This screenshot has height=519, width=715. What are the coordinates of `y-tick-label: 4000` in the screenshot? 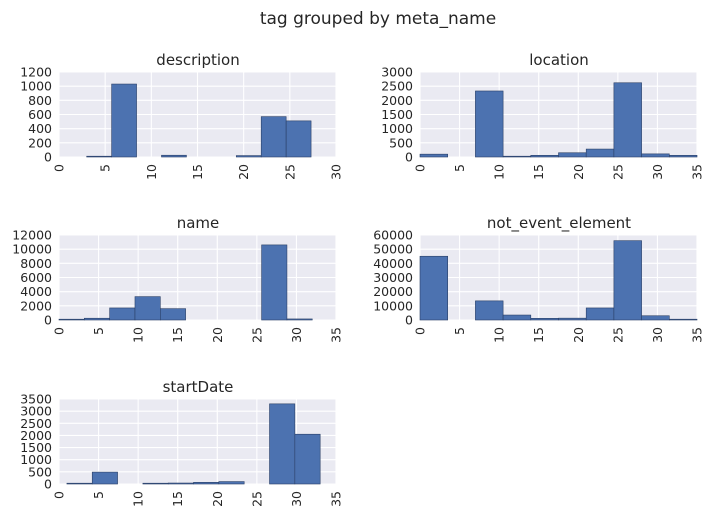 It's located at (36, 291).